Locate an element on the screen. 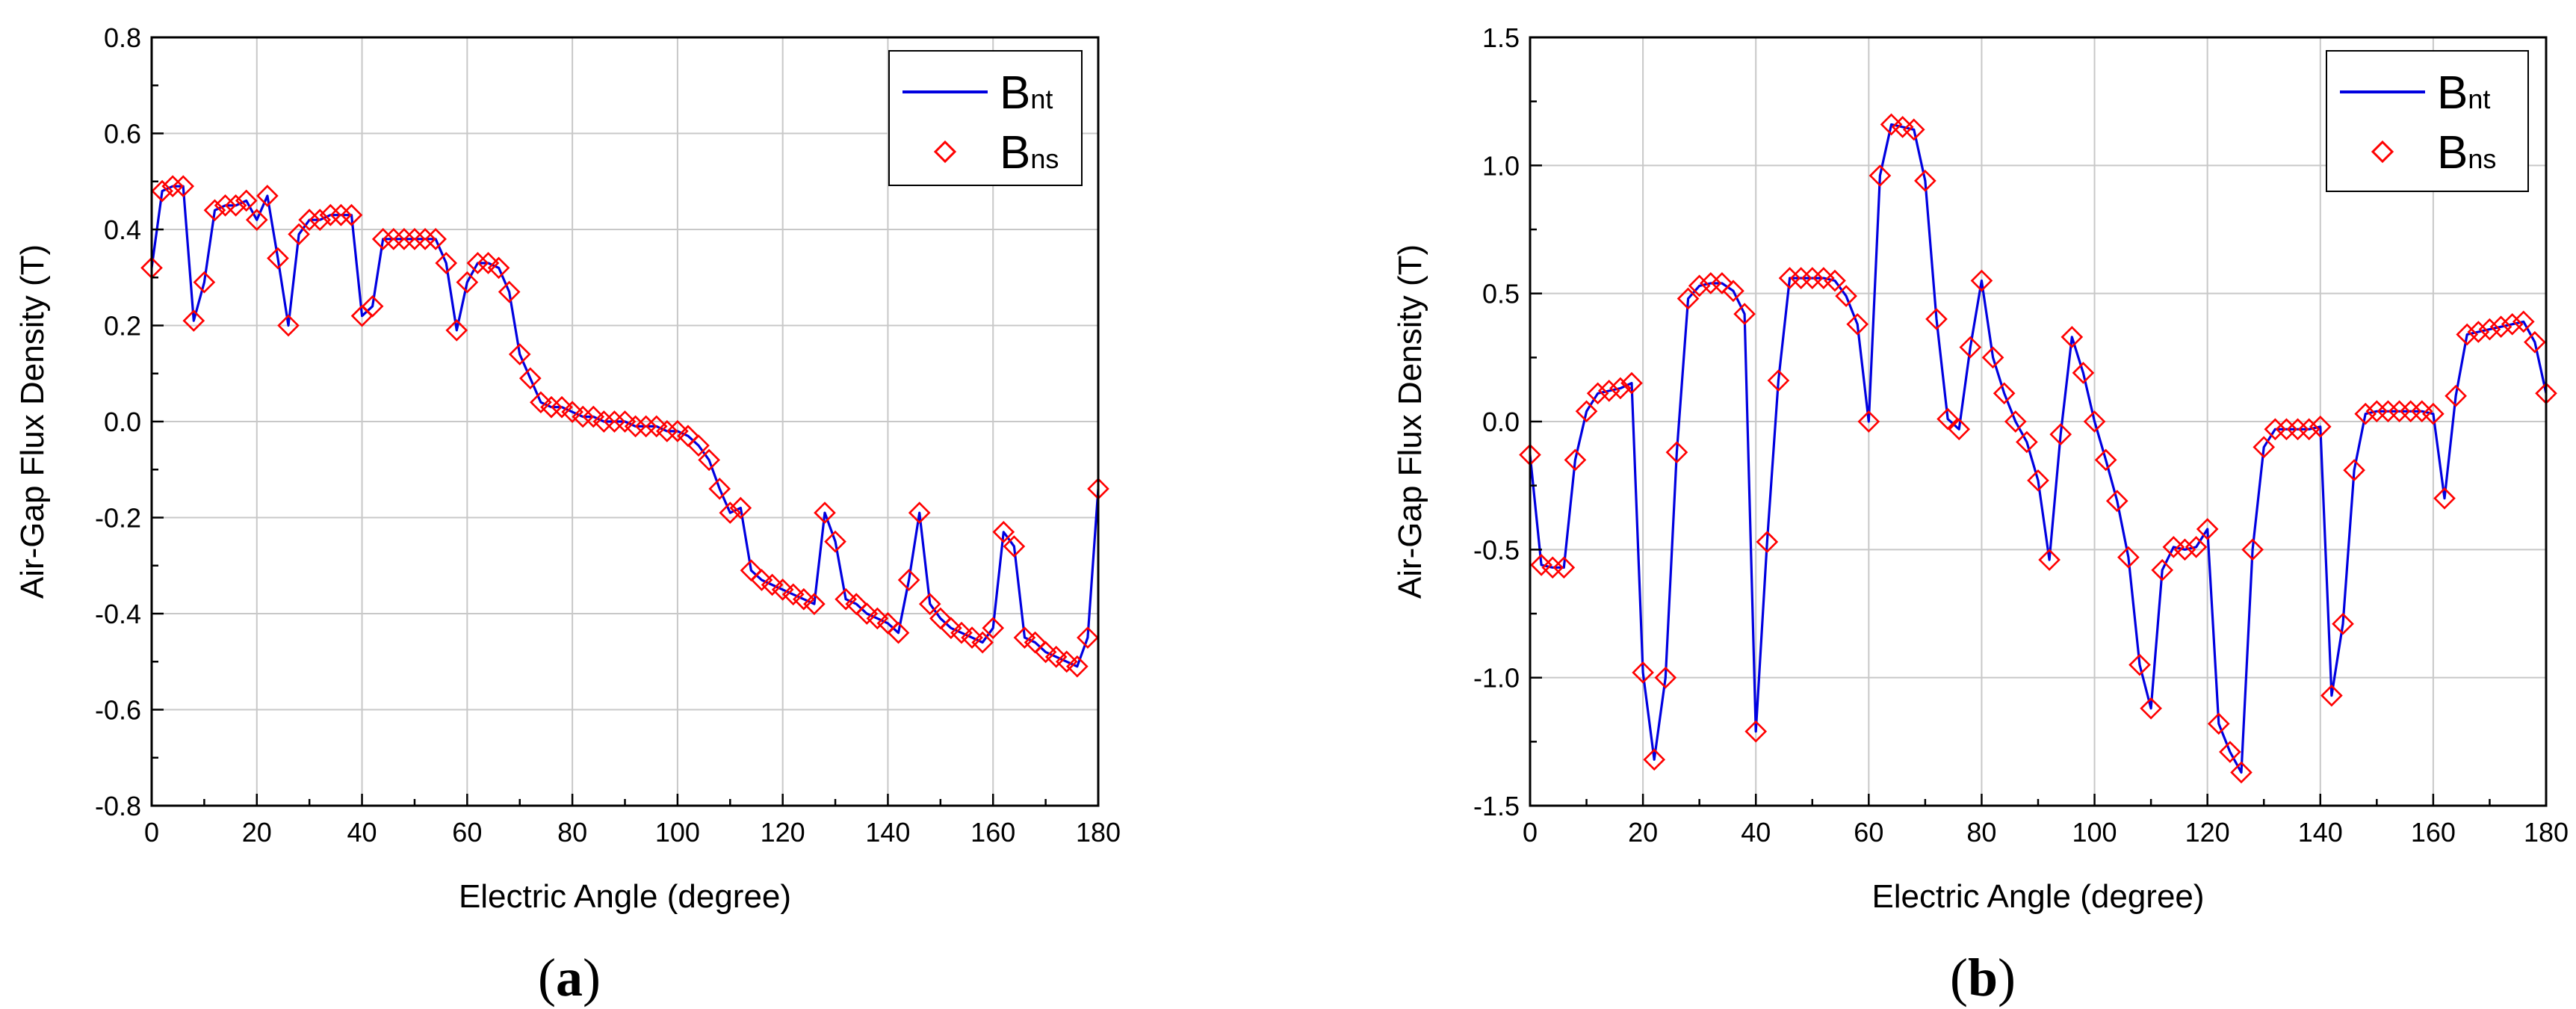  panel-caption-letter-b: b is located at coordinates (1983, 978).